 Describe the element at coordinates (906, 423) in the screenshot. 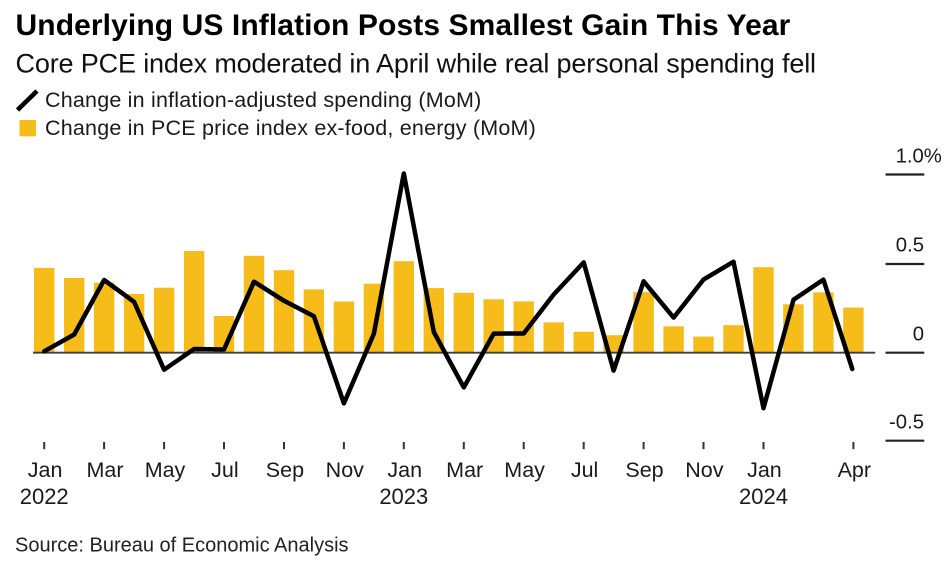

I see `svg-text: -0.5` at that location.